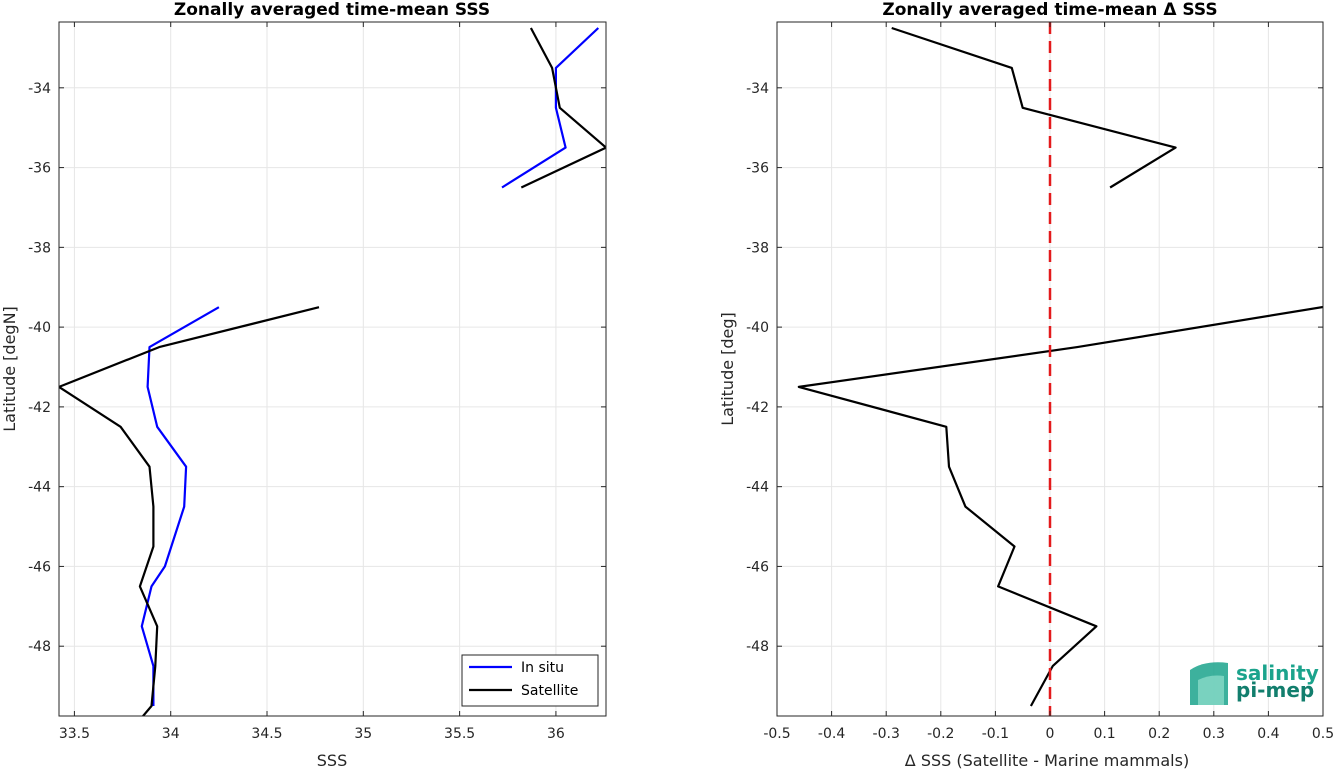 Image resolution: width=1336 pixels, height=769 pixels. I want to click on sss-x-tick-label: 34.5, so click(266, 734).